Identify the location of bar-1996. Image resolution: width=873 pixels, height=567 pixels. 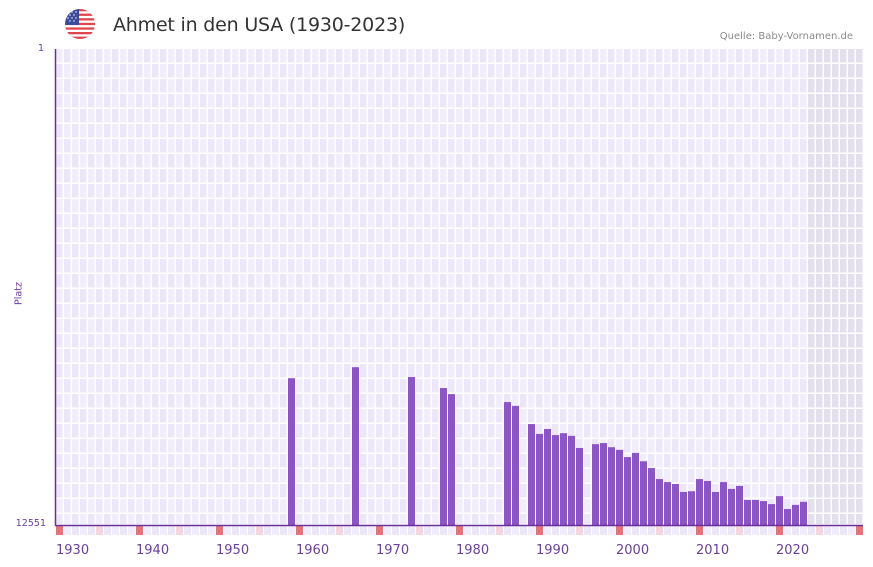
(595, 484).